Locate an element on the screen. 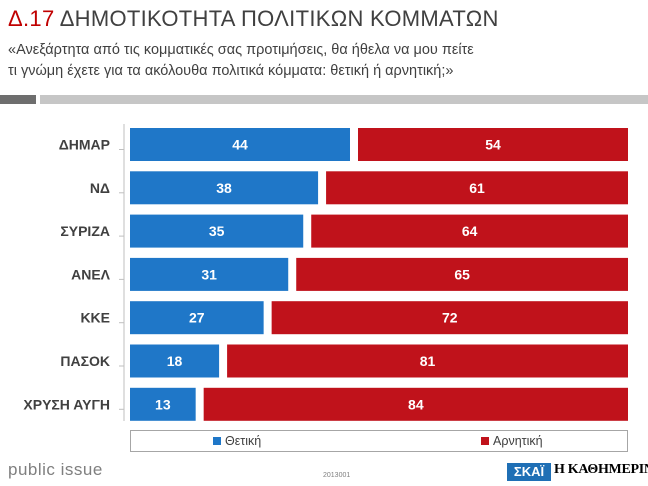  legend-item-positive: Θετική is located at coordinates (237, 441).